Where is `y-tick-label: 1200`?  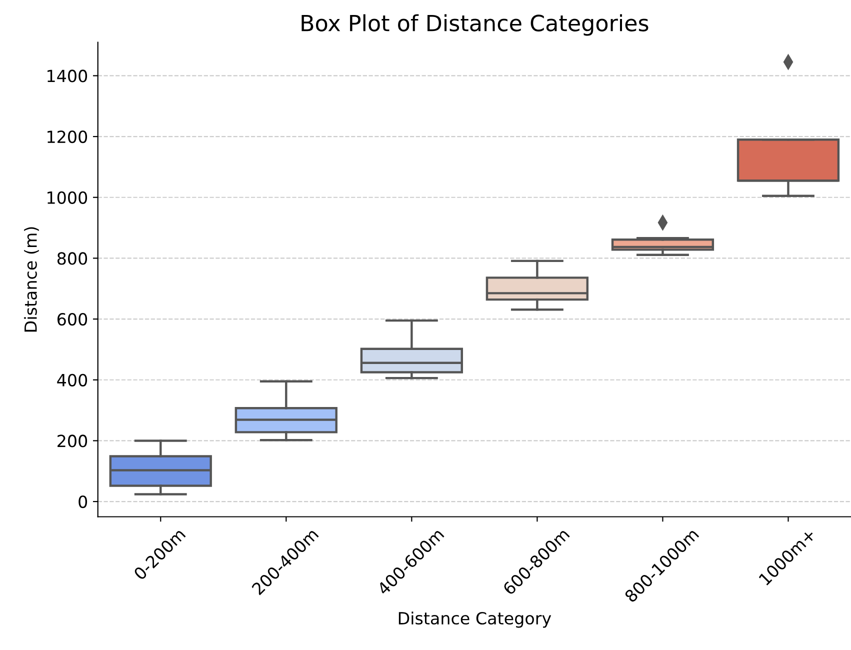 y-tick-label: 1200 is located at coordinates (68, 137).